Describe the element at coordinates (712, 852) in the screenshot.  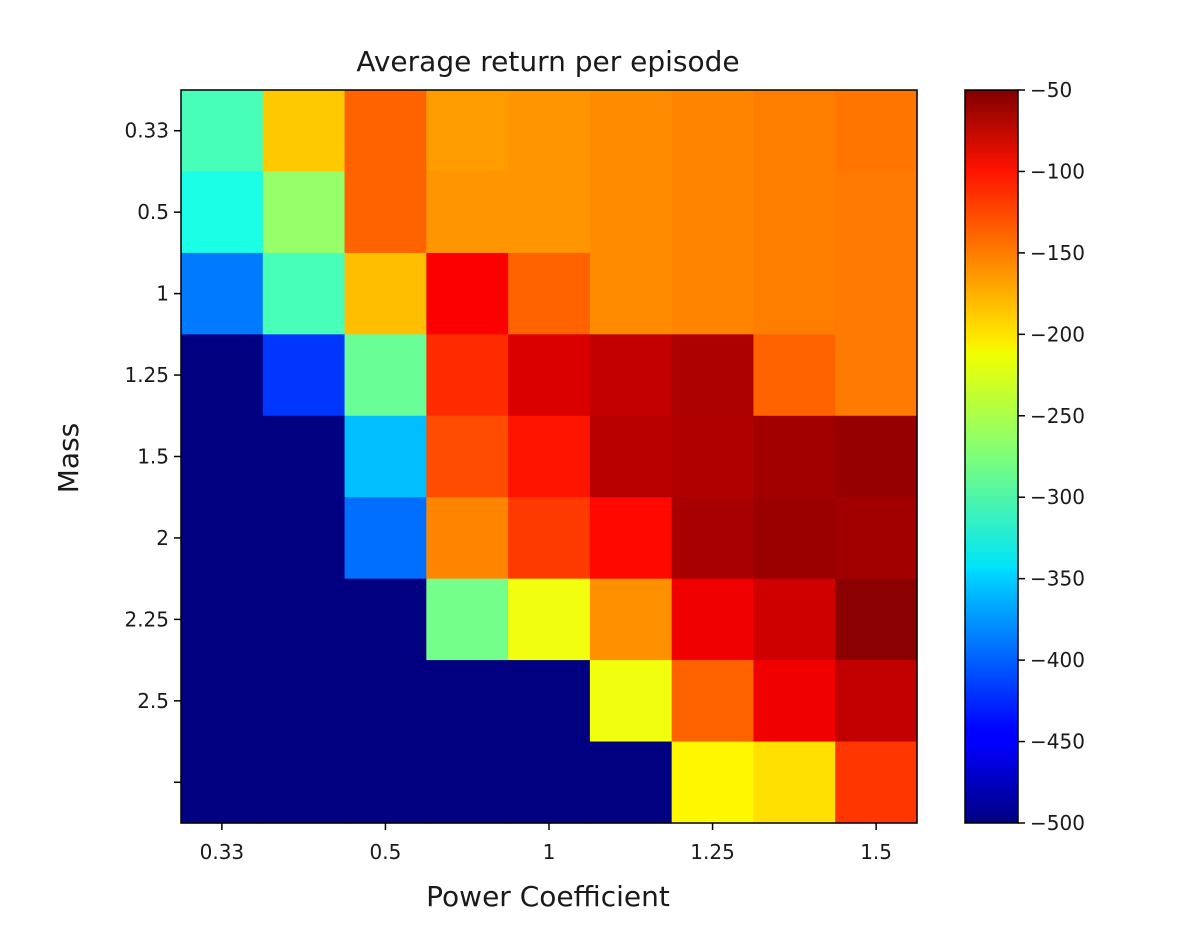
I see `x-tick-label: 1.25` at that location.